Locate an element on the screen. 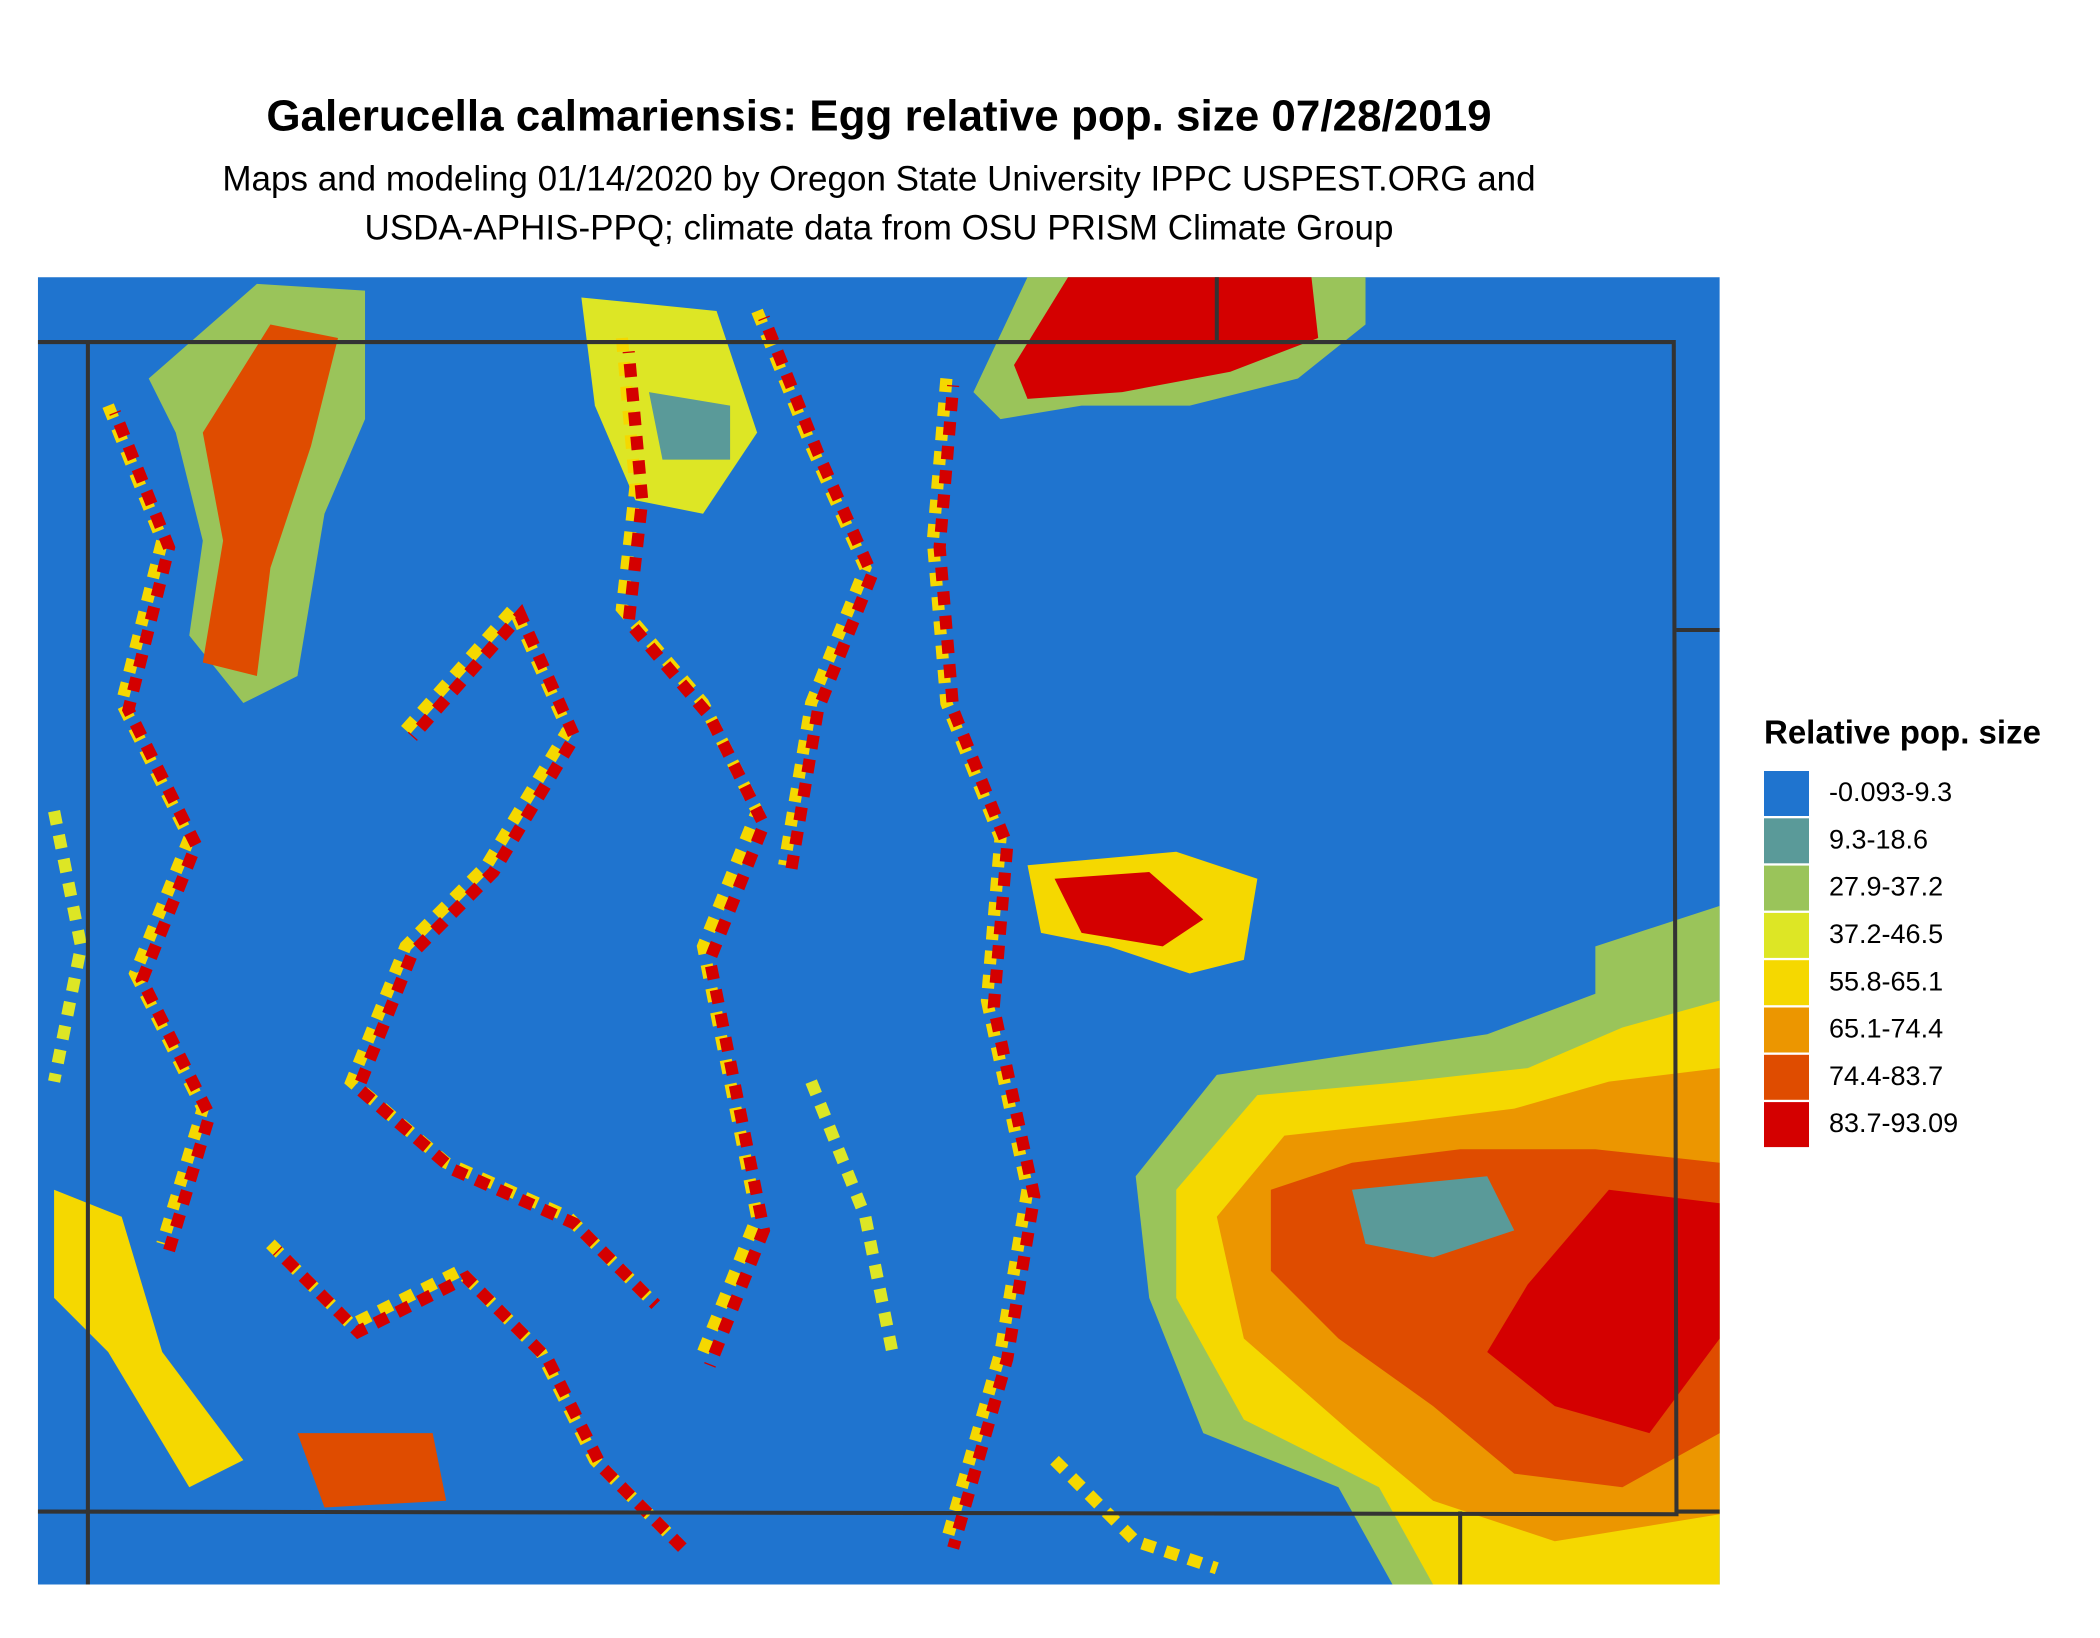 The image size is (2100, 1638). legend-label: 65.1-74.4 is located at coordinates (1886, 1029).